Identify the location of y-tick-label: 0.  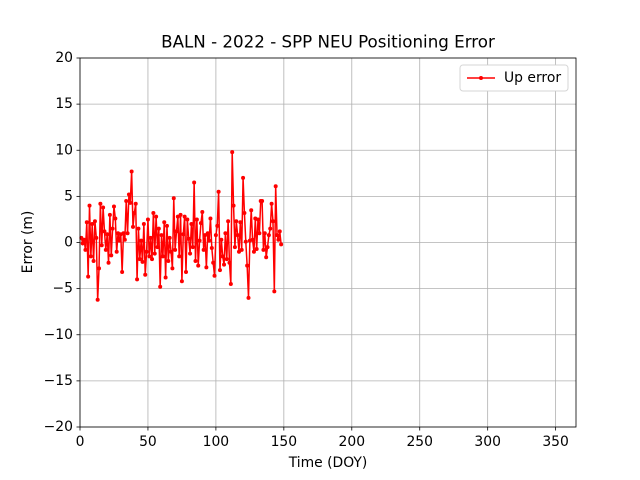
(68, 243).